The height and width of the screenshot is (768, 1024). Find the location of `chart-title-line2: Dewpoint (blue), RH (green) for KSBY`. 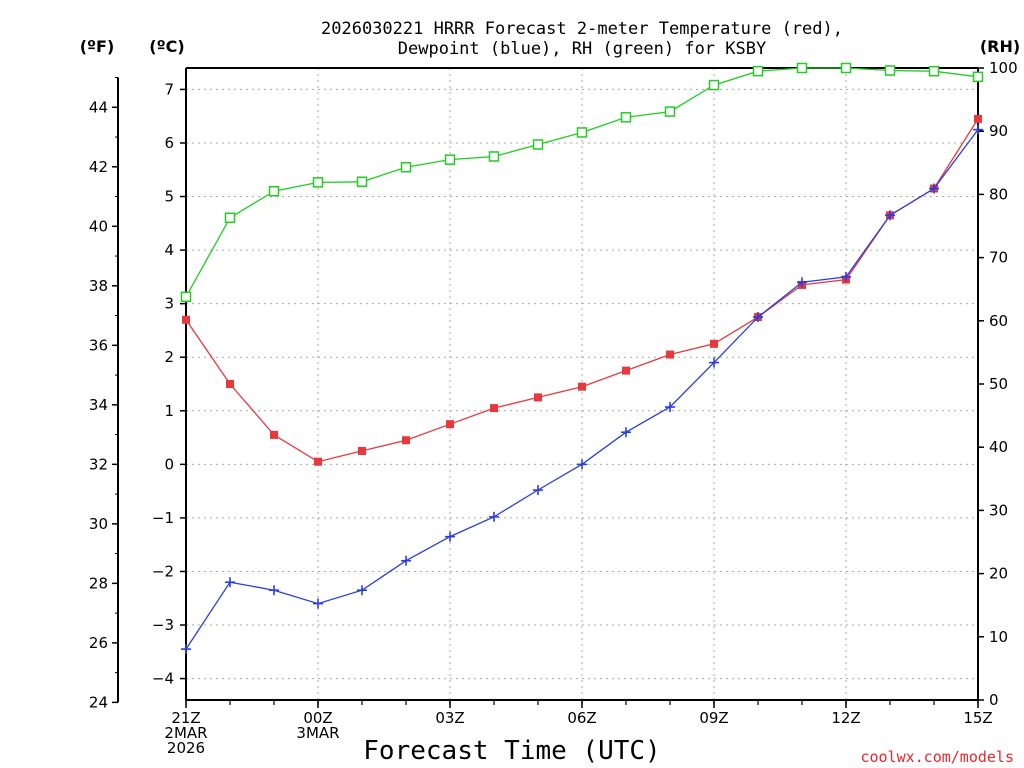

chart-title-line2: Dewpoint (blue), RH (green) for KSBY is located at coordinates (582, 49).